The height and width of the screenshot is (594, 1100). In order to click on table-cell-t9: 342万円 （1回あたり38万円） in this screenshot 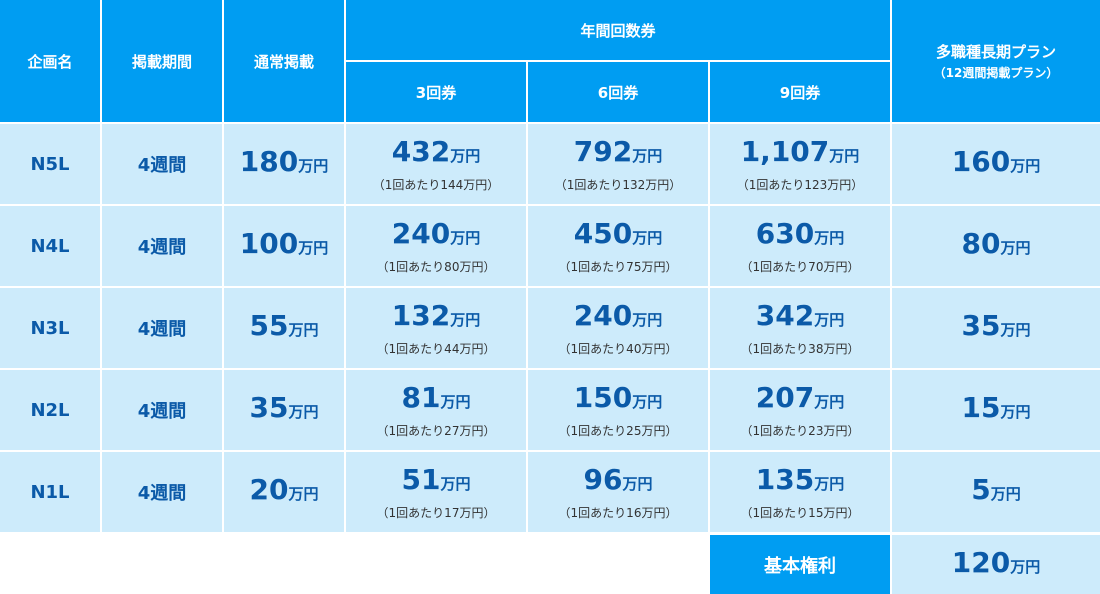, I will do `click(800, 328)`.